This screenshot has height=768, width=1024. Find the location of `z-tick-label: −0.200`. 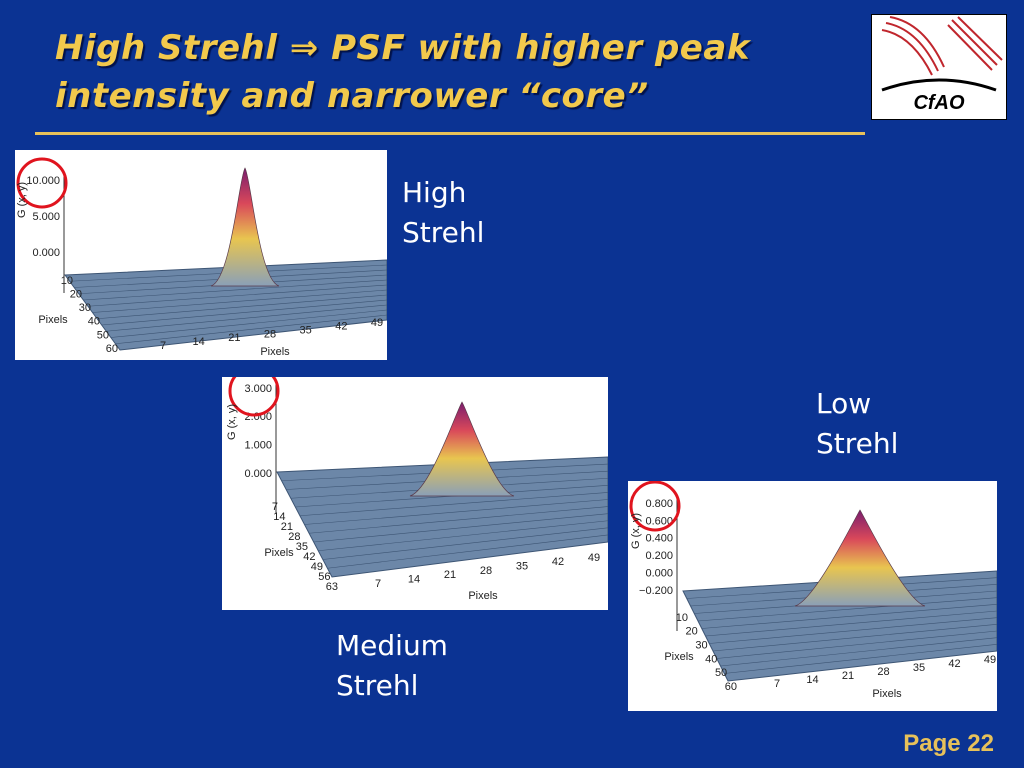

z-tick-label: −0.200 is located at coordinates (656, 591).